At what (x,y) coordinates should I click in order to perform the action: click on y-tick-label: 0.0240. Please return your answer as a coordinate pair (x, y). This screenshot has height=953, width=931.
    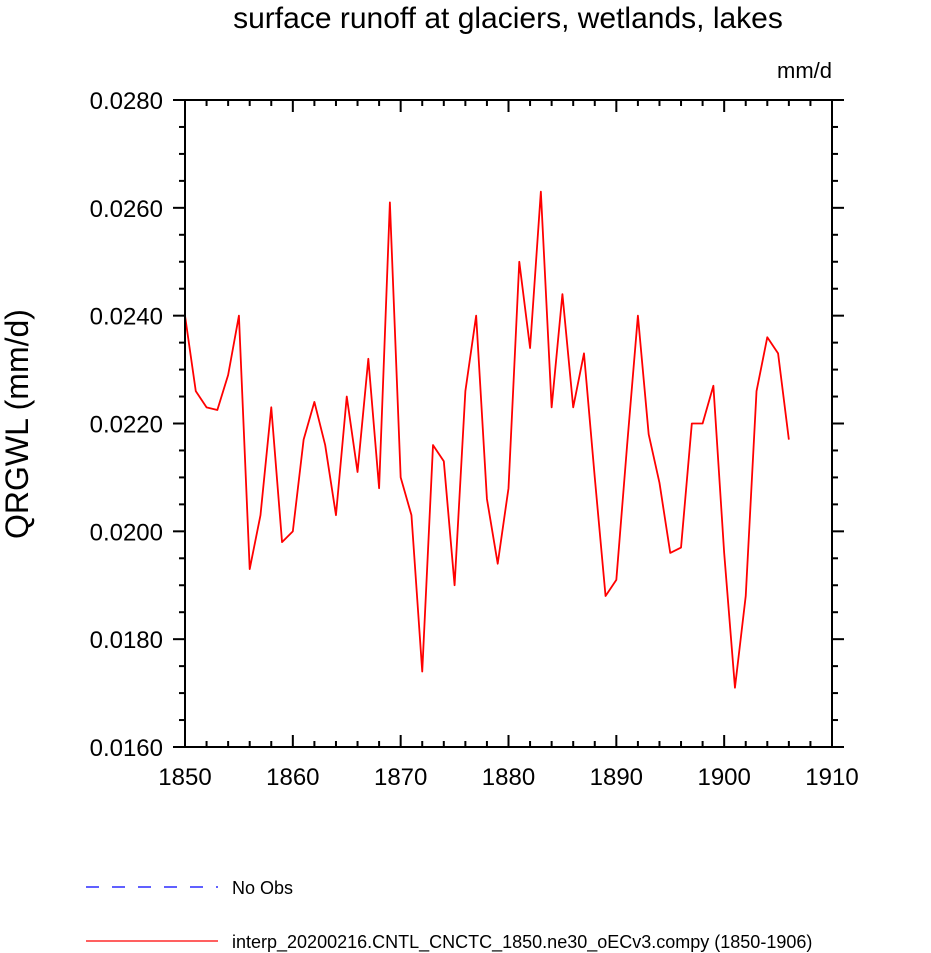
    Looking at the image, I should click on (126, 317).